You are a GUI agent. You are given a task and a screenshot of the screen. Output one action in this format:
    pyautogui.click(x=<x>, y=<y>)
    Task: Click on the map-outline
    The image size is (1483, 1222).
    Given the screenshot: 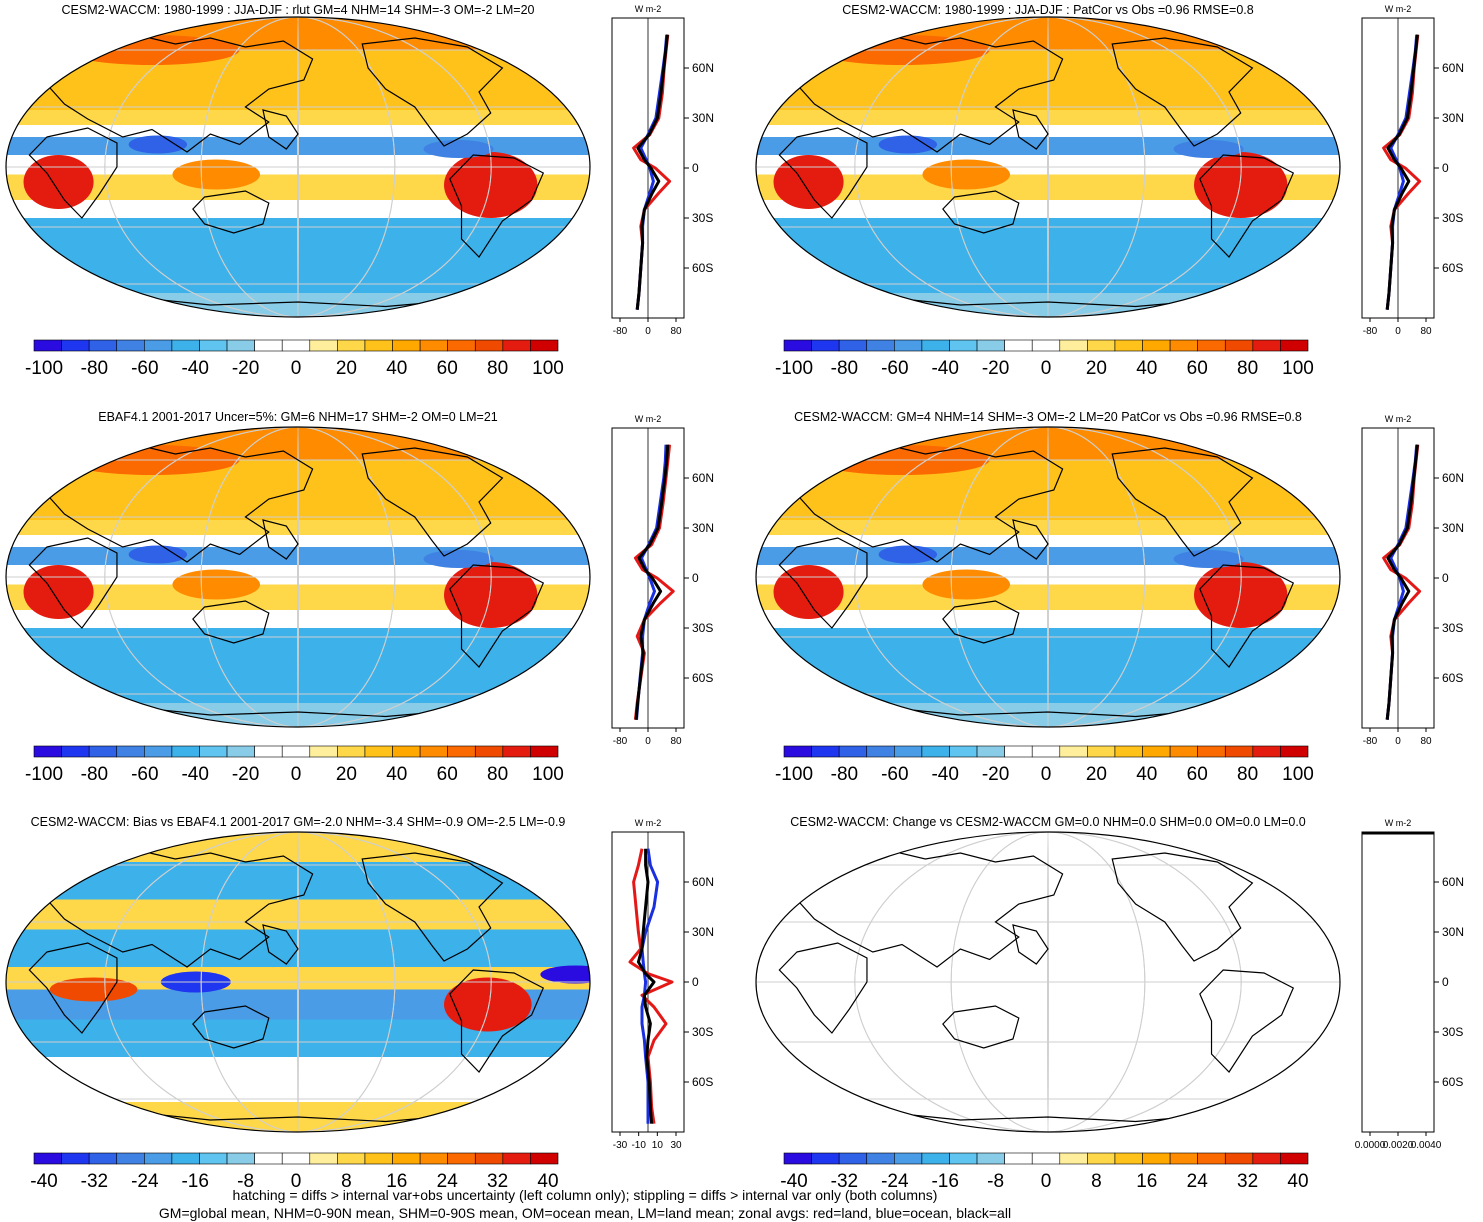 What is the action you would take?
    pyautogui.click(x=298, y=167)
    